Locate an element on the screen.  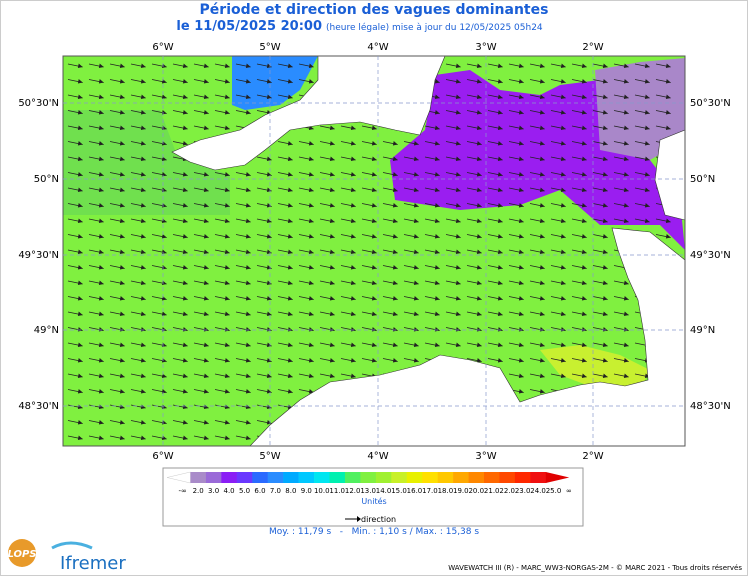
lops: LOPS is located at coordinates (21, 554).